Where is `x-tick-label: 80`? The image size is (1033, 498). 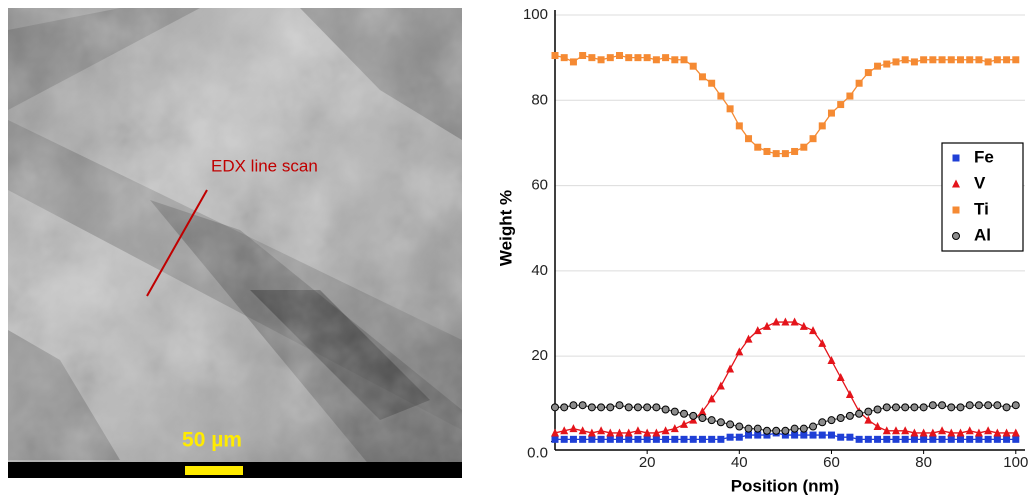
x-tick-label: 80 is located at coordinates (923, 462).